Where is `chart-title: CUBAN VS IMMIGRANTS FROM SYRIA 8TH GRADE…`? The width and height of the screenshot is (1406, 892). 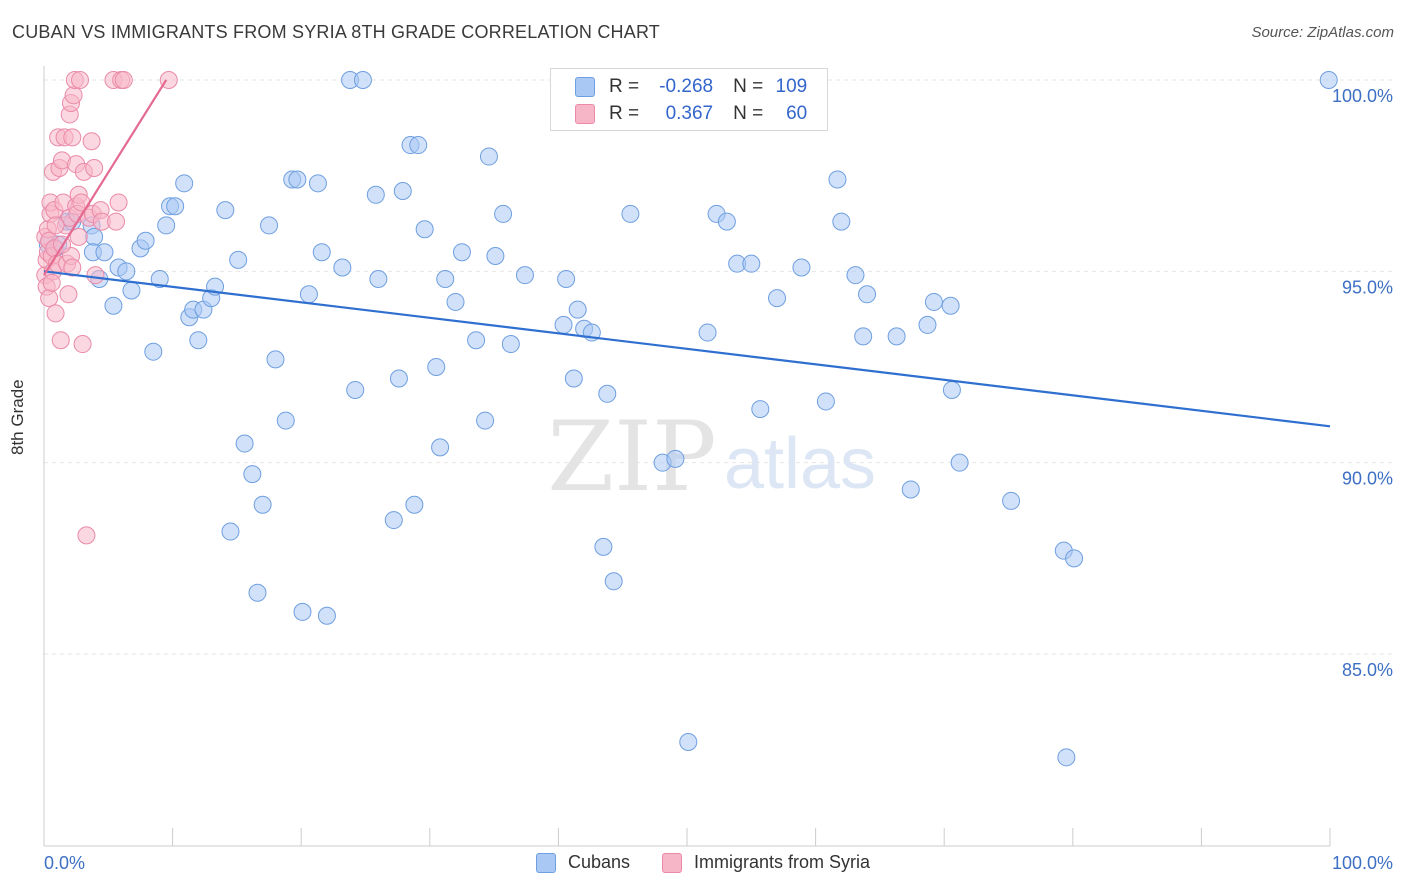 chart-title: CUBAN VS IMMIGRANTS FROM SYRIA 8TH GRADE… is located at coordinates (336, 32).